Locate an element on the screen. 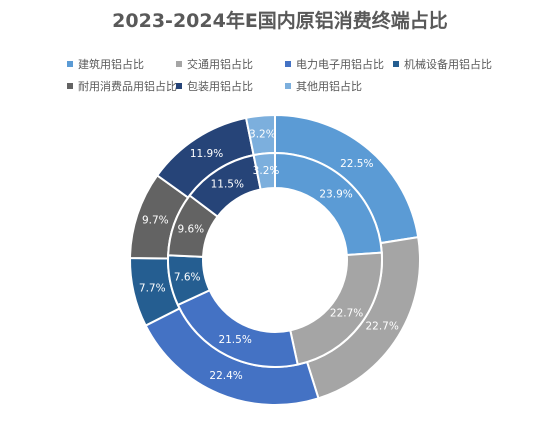  legend-item-other: 其他用铝占比 is located at coordinates (323, 86).